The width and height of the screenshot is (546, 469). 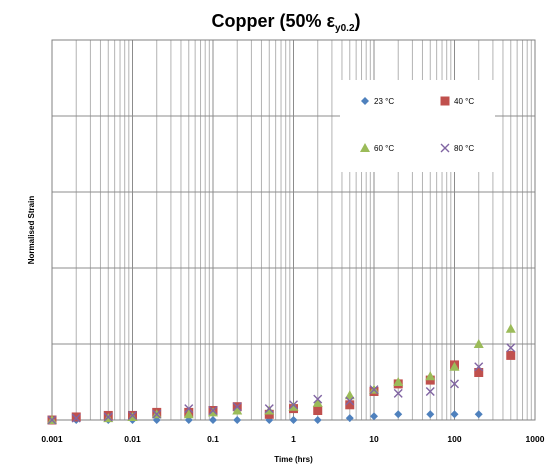 I want to click on legend-background, so click(x=417, y=126).